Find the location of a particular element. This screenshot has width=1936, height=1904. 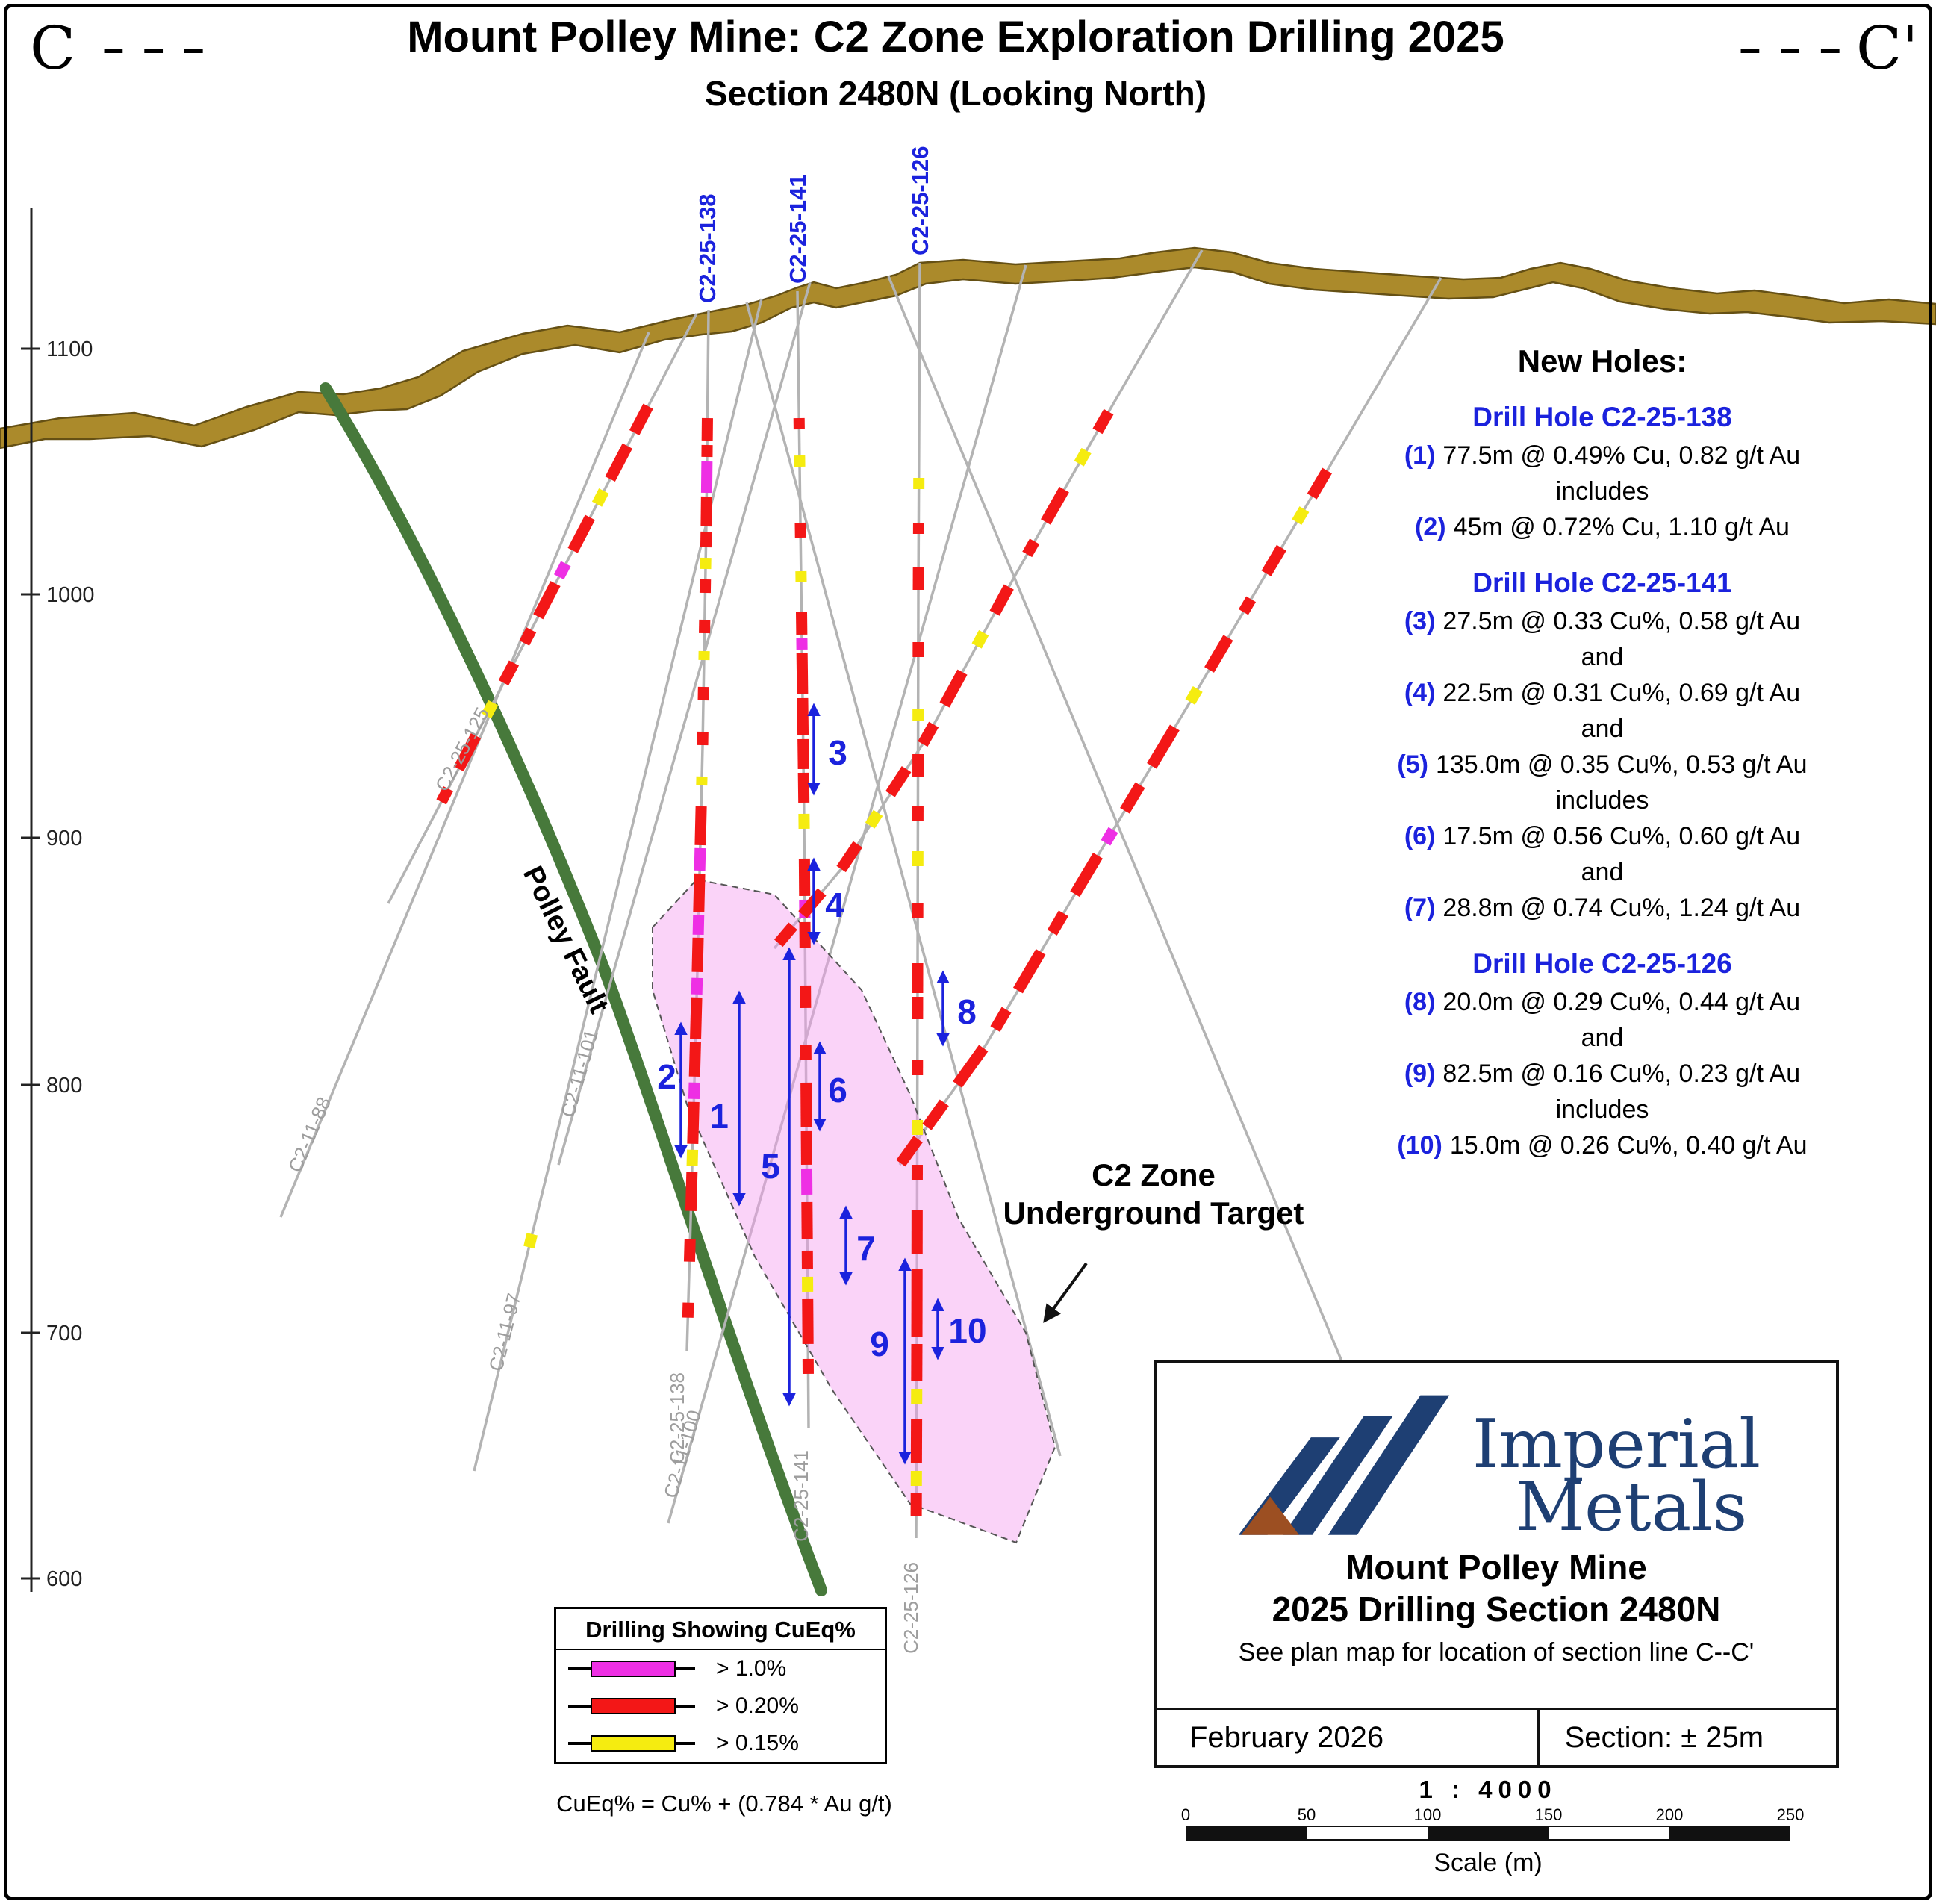

scale-units-label: Scale (m) is located at coordinates (1488, 1863).